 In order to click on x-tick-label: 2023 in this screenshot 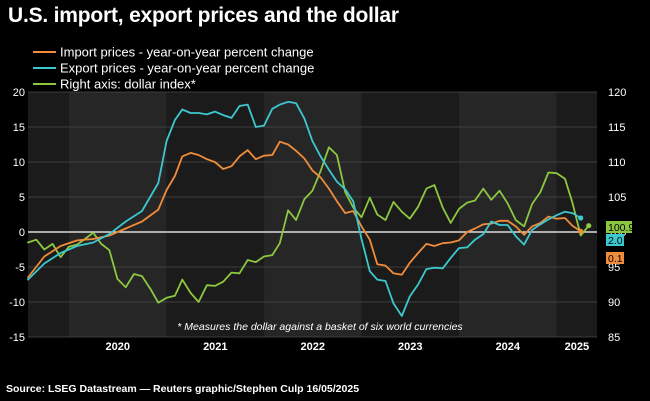, I will do `click(410, 347)`.